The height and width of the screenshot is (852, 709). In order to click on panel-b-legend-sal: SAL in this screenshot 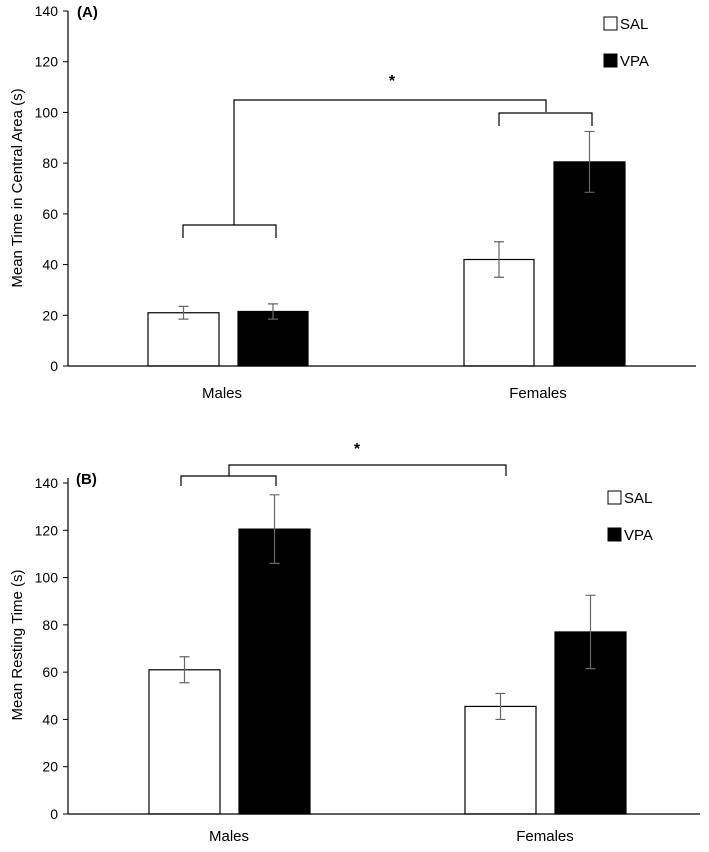, I will do `click(638, 498)`.